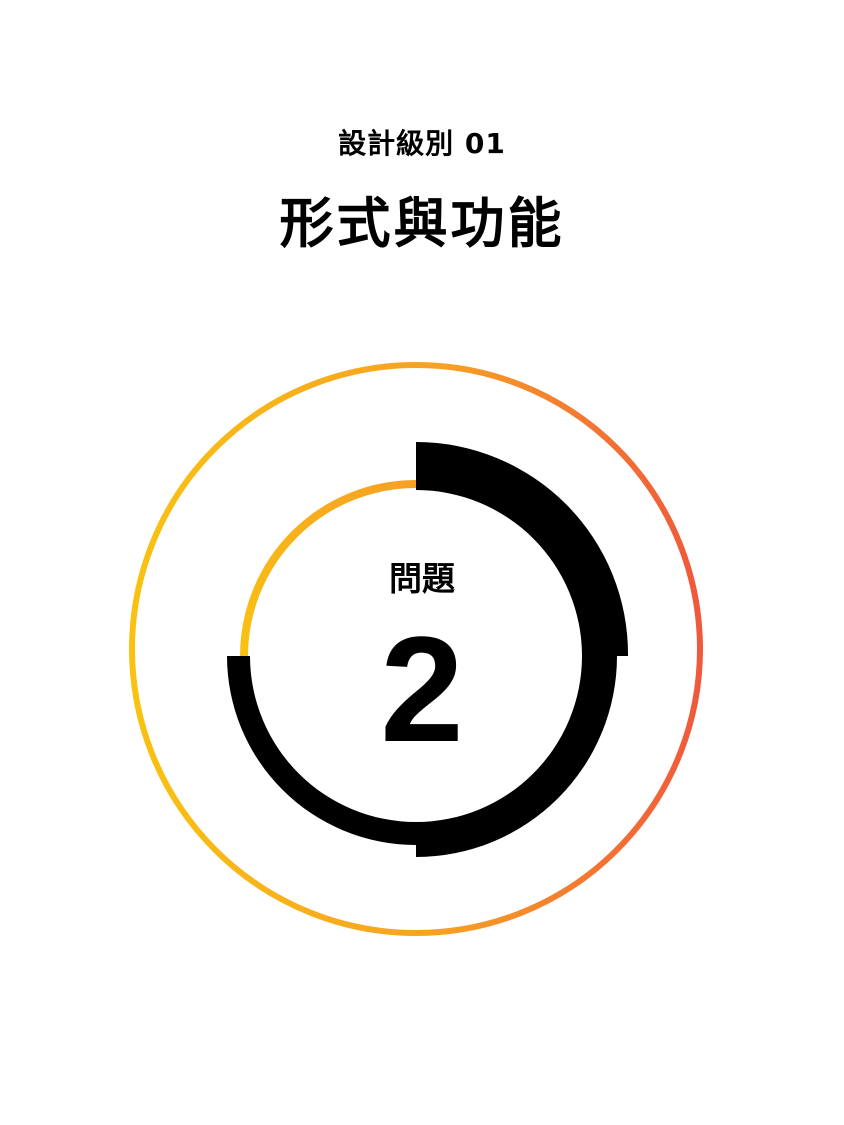  Describe the element at coordinates (422, 689) in the screenshot. I see `question-number: 2` at that location.